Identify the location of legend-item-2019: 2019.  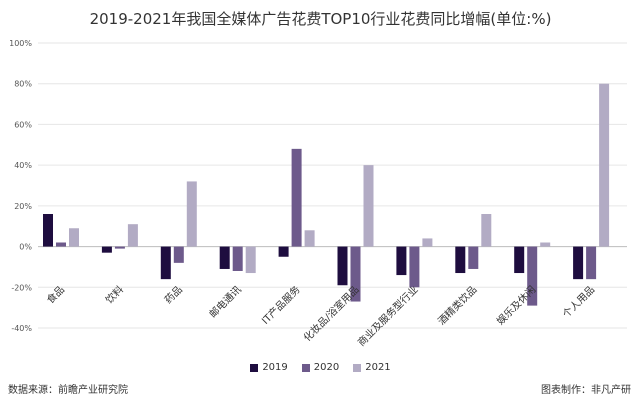
(269, 367).